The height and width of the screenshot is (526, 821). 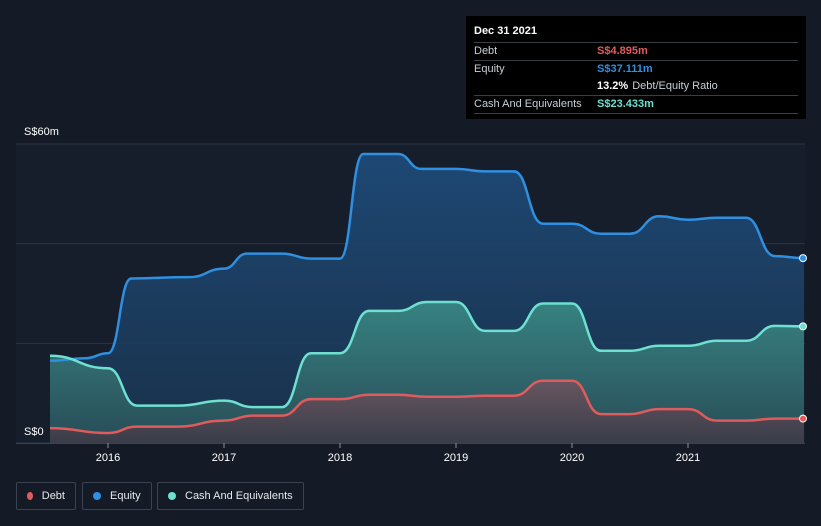 I want to click on tooltip-ratio-label: Debt/Equity Ratio, so click(x=675, y=86).